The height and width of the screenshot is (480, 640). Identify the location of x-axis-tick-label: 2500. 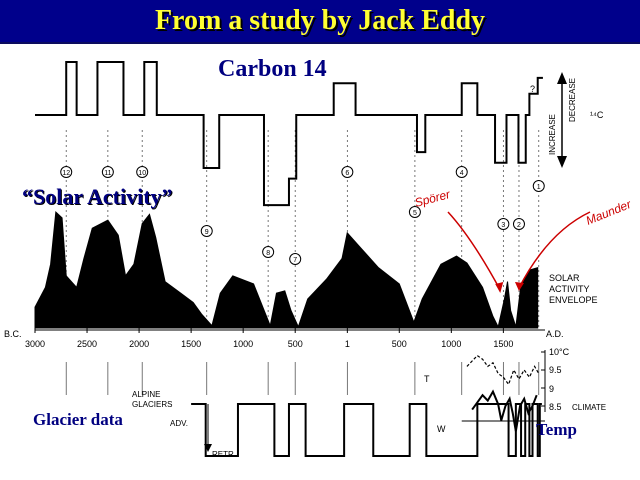
(87, 344).